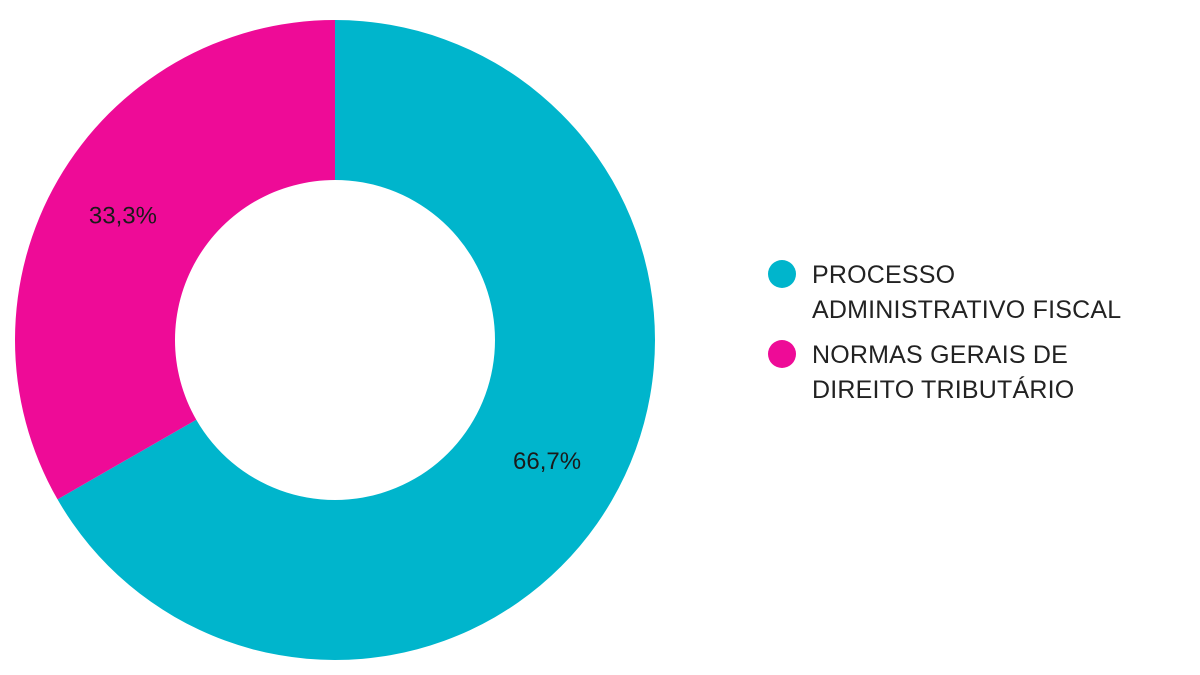 The width and height of the screenshot is (1200, 675). I want to click on legend-label-normas: NORMAS GERAIS DE DIREITO TRIBUTÁRIO, so click(943, 372).